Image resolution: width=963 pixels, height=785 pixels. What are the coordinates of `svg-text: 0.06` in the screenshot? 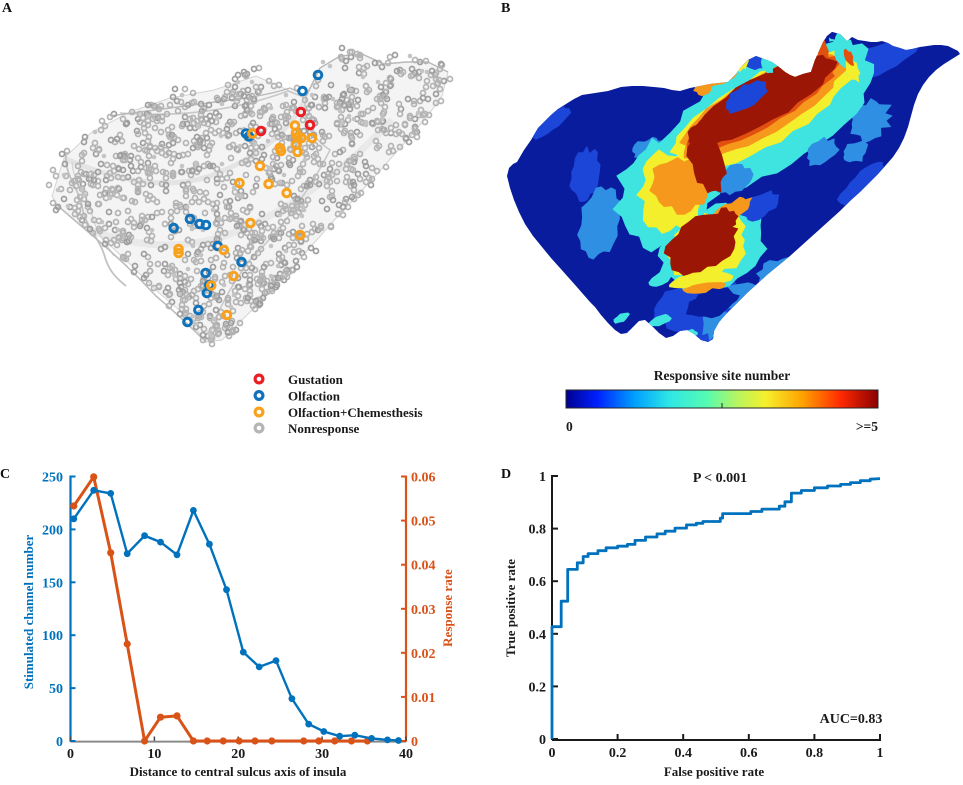 It's located at (423, 478).